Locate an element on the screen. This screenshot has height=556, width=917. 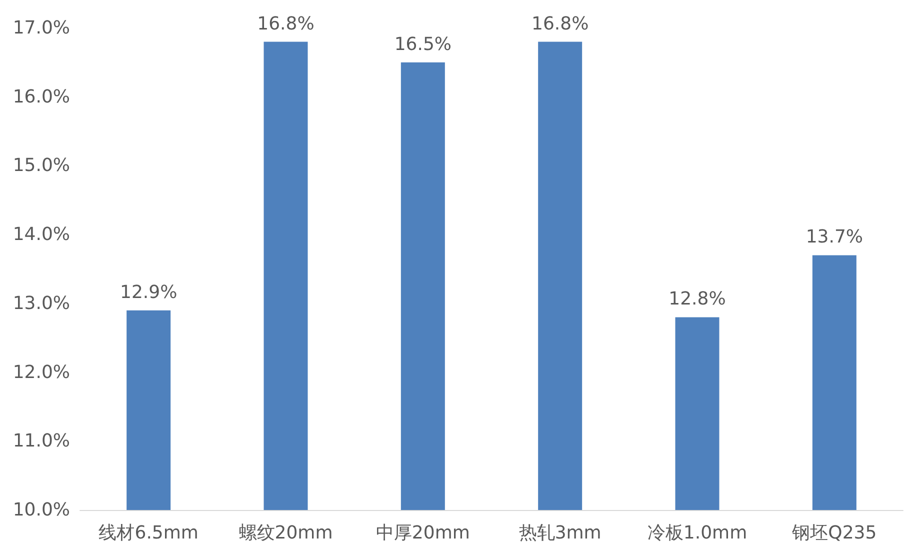
data-label: 12.9% is located at coordinates (149, 292).